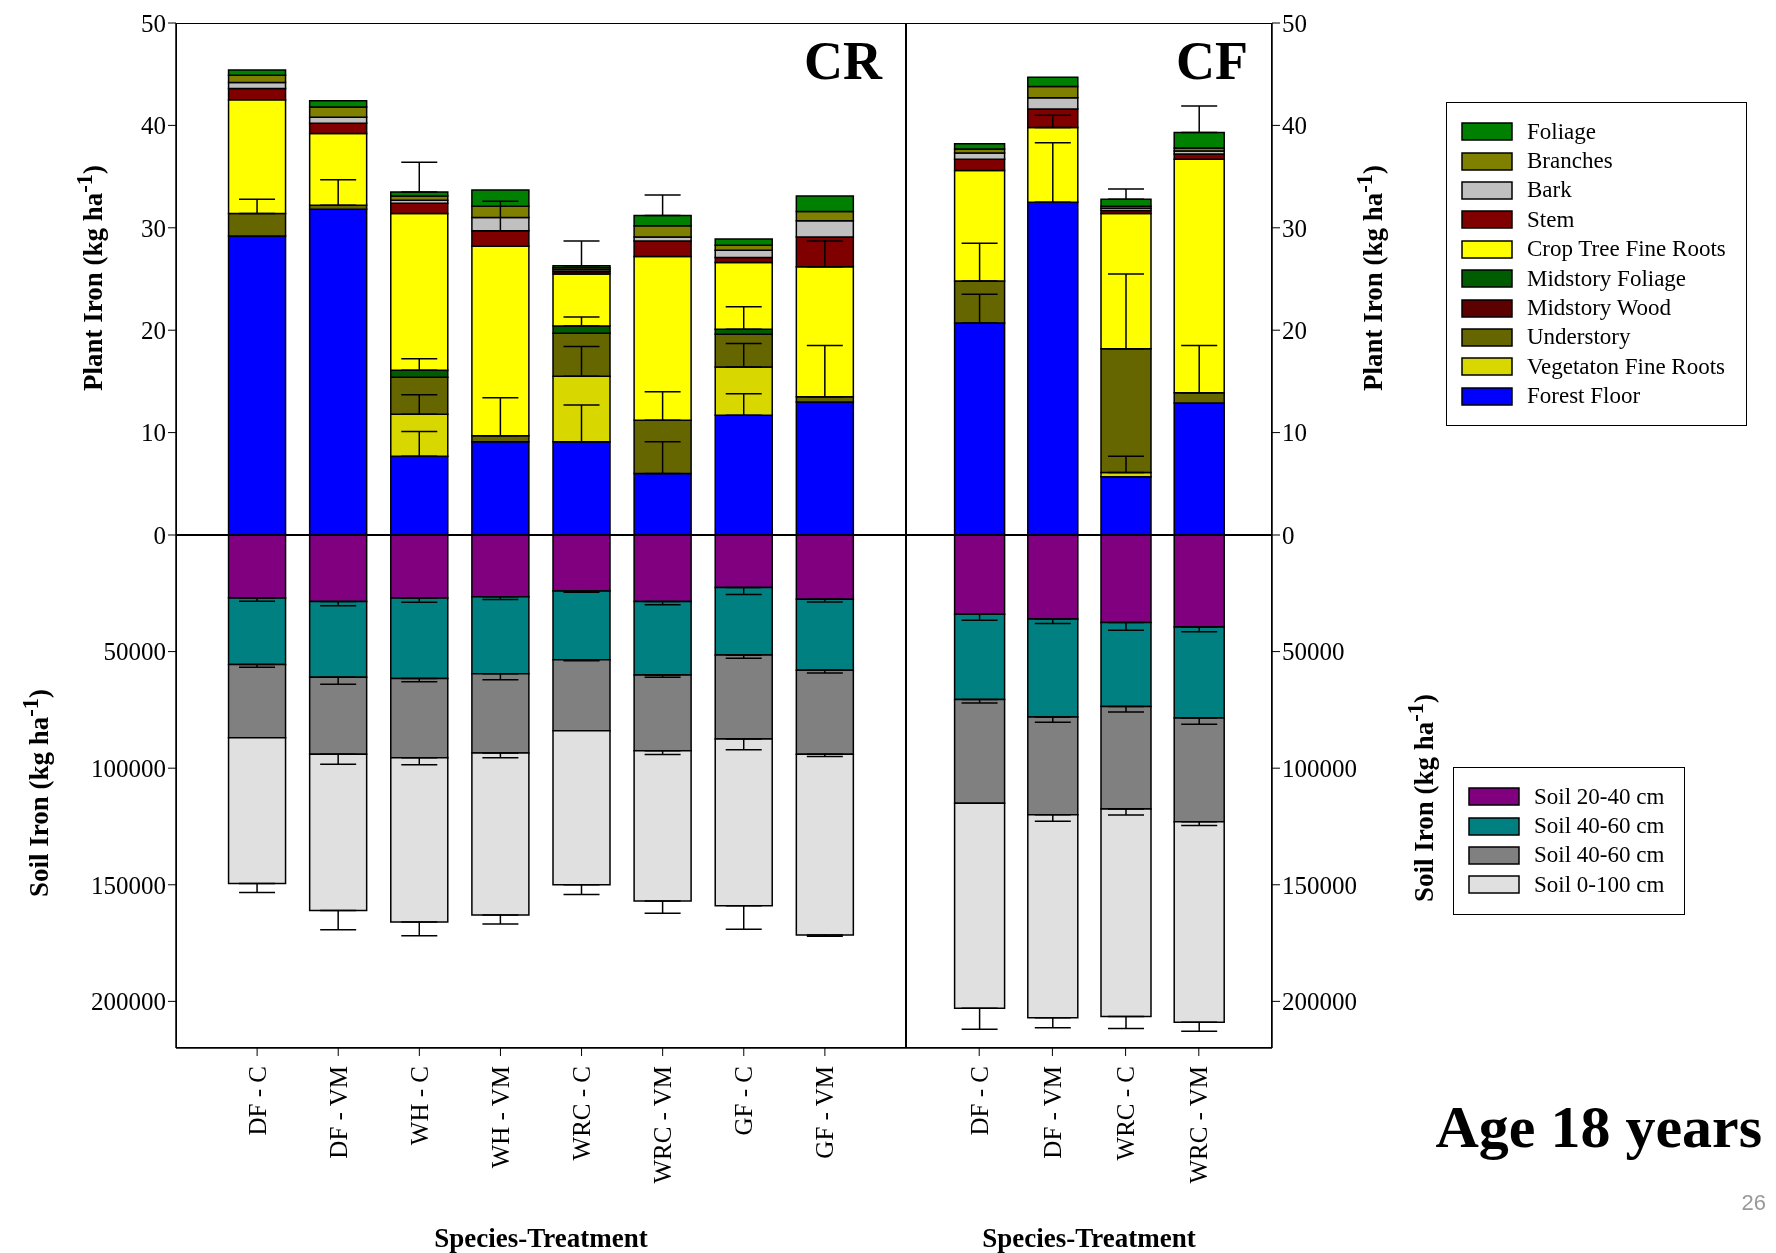  What do you see at coordinates (1599, 308) in the screenshot?
I see `legend-label: Midstory Wood` at bounding box center [1599, 308].